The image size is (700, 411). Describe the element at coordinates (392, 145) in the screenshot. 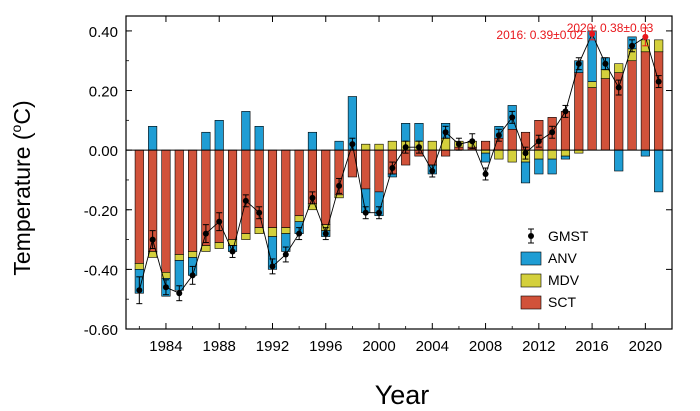

I see `bar-mdv-2001` at that location.